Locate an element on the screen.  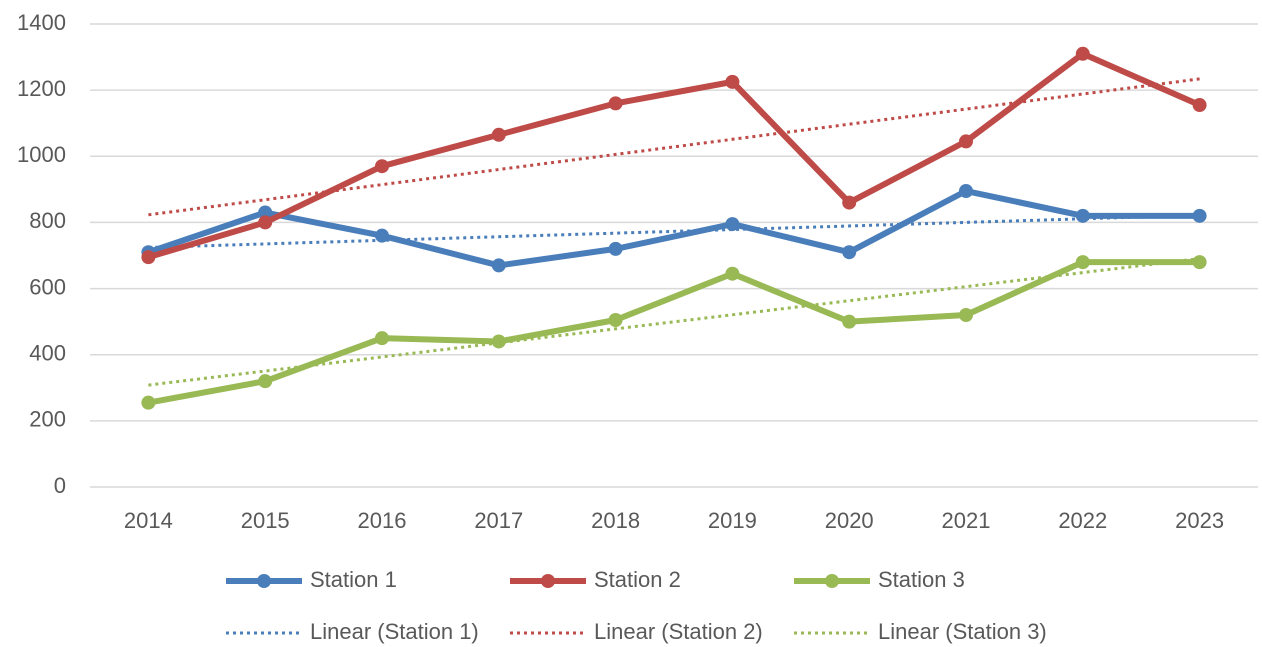
y-tick-label: 400 is located at coordinates (47, 353).